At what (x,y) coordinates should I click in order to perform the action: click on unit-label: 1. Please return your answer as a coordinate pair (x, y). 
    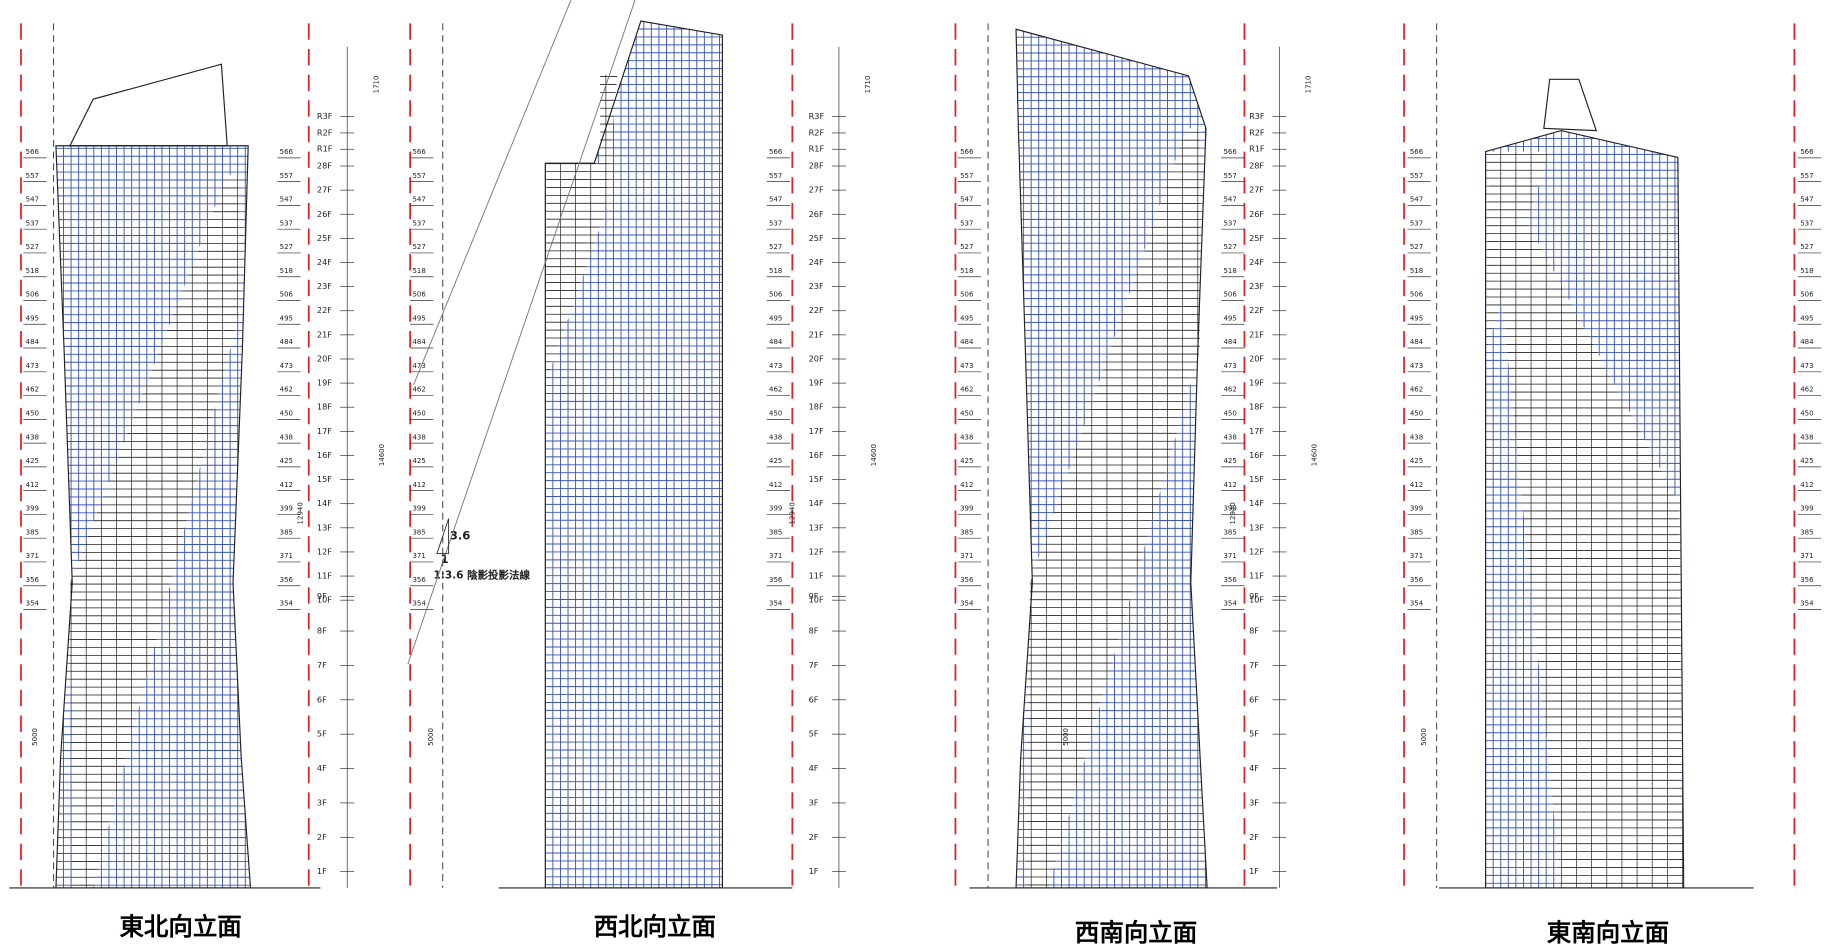
    Looking at the image, I should click on (444, 559).